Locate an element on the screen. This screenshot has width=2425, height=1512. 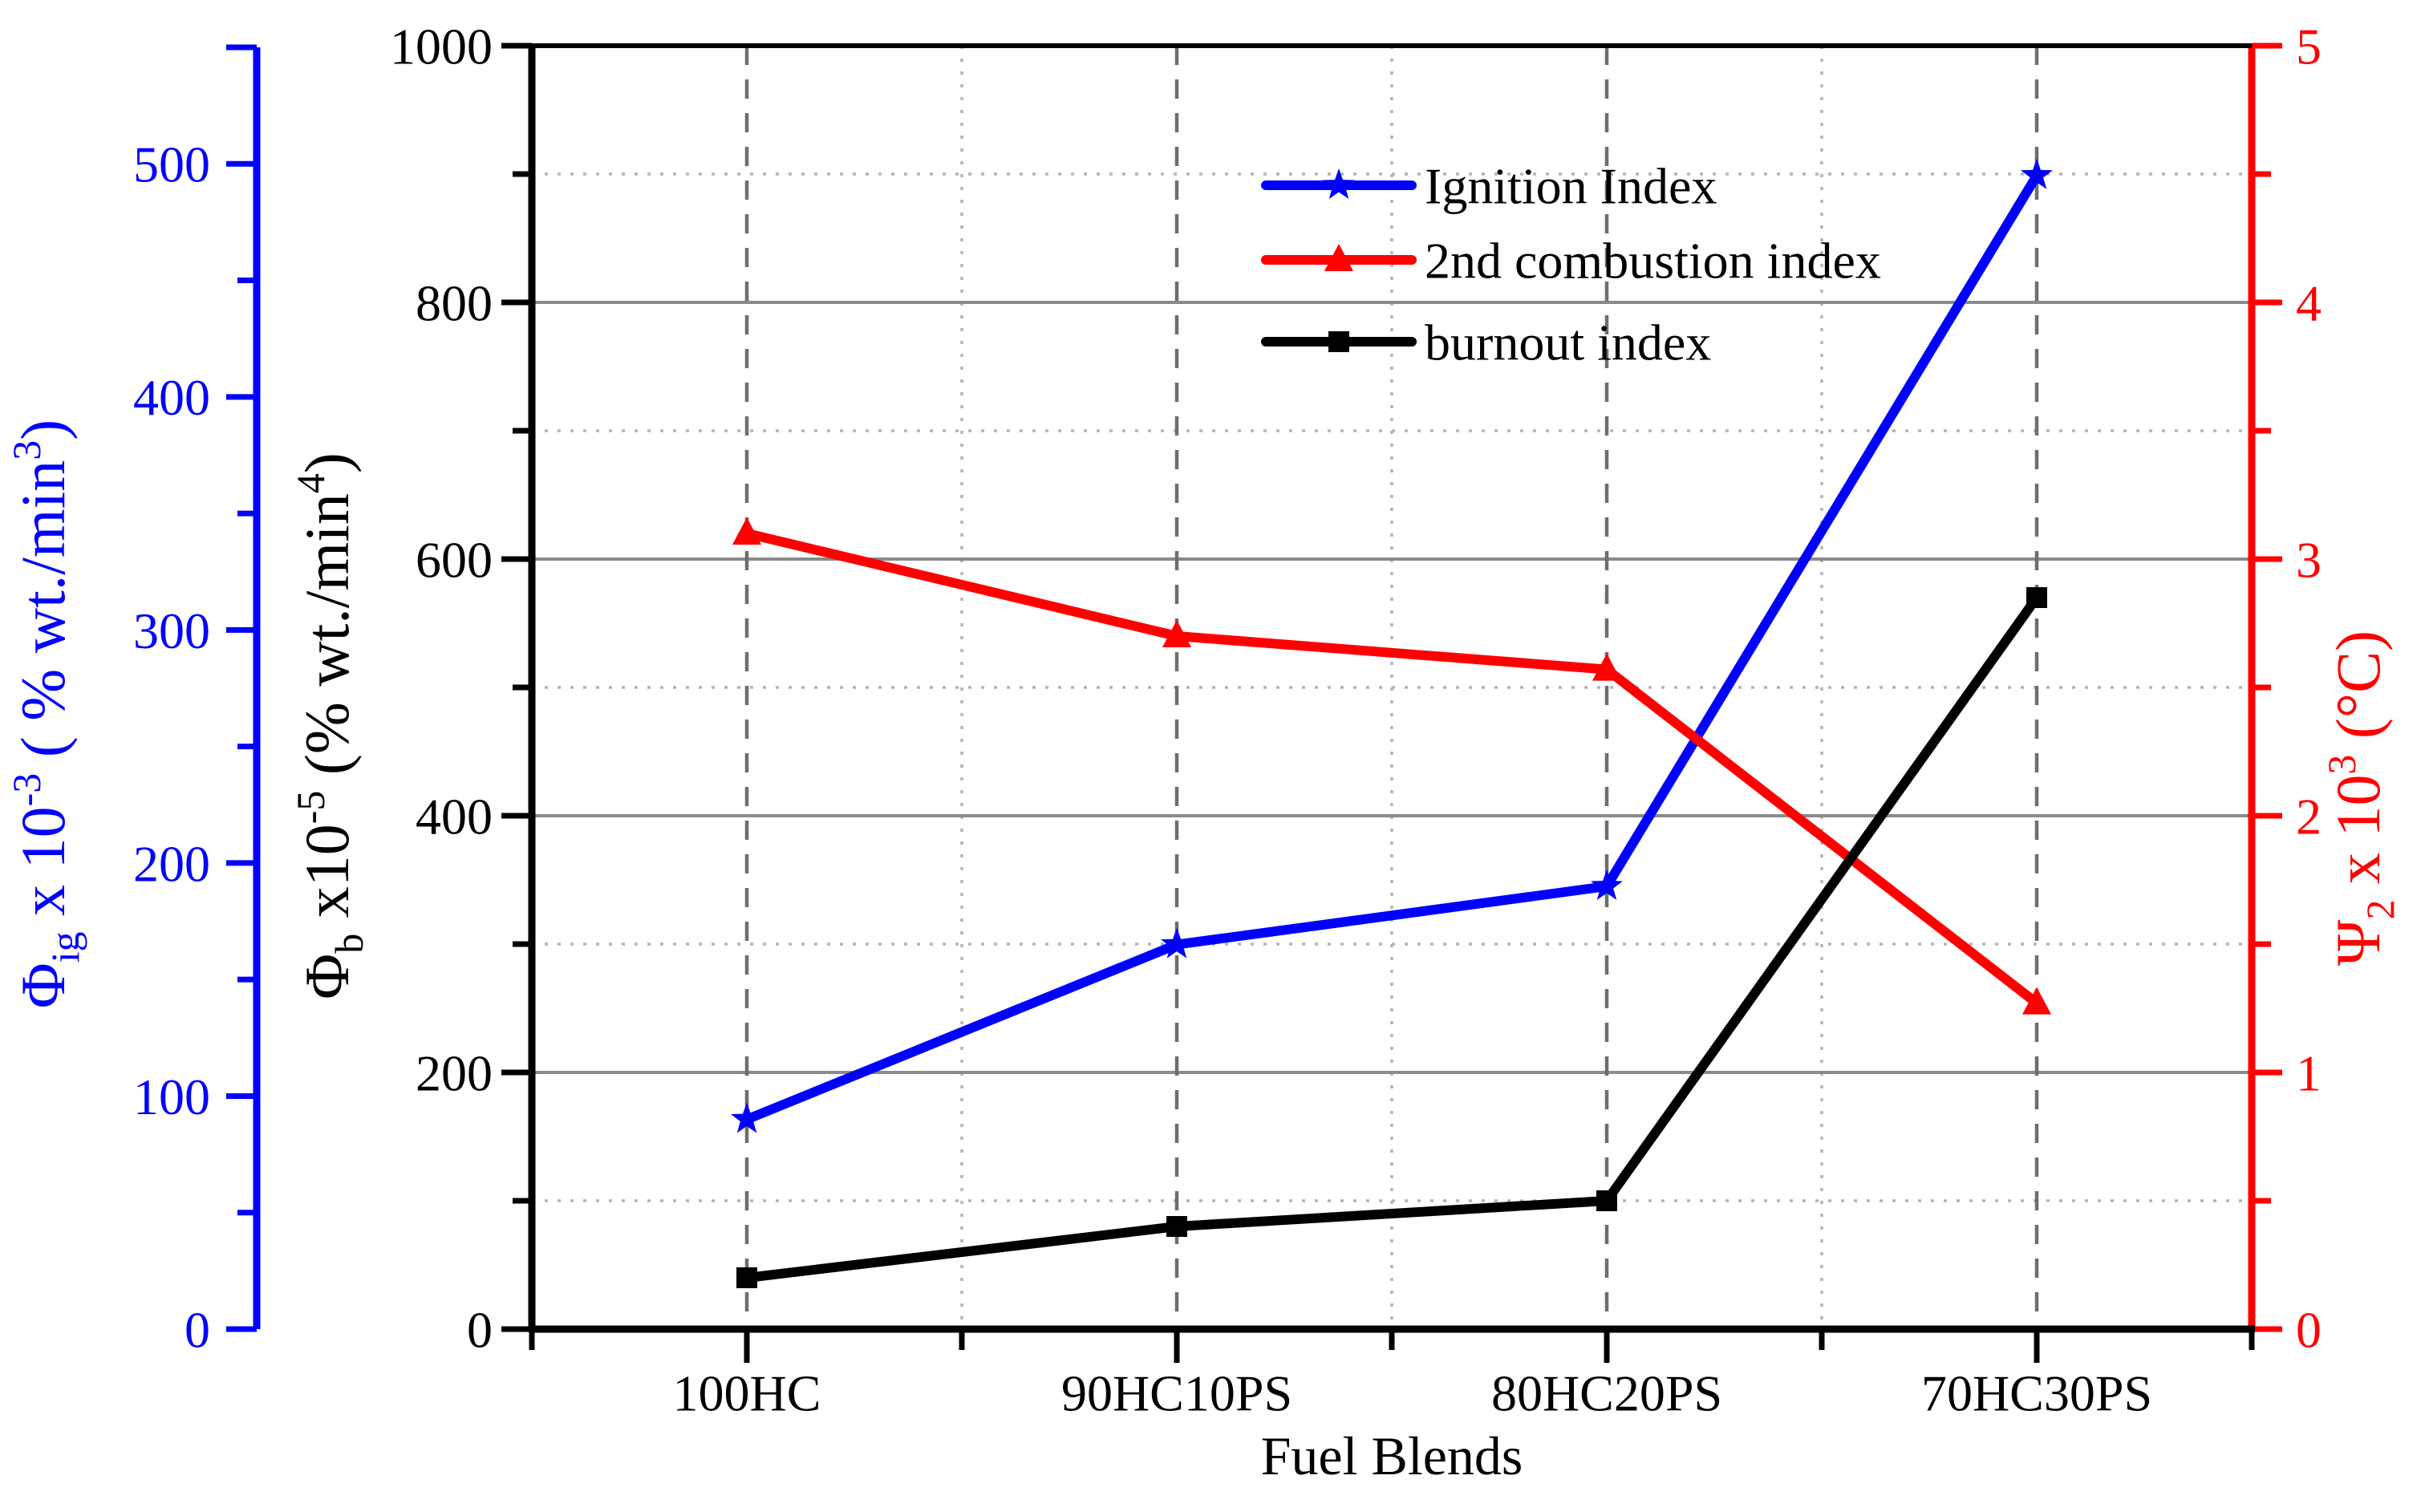
black-axis-title: Φb x10-5 (% wt./min4) is located at coordinates (329, 725).